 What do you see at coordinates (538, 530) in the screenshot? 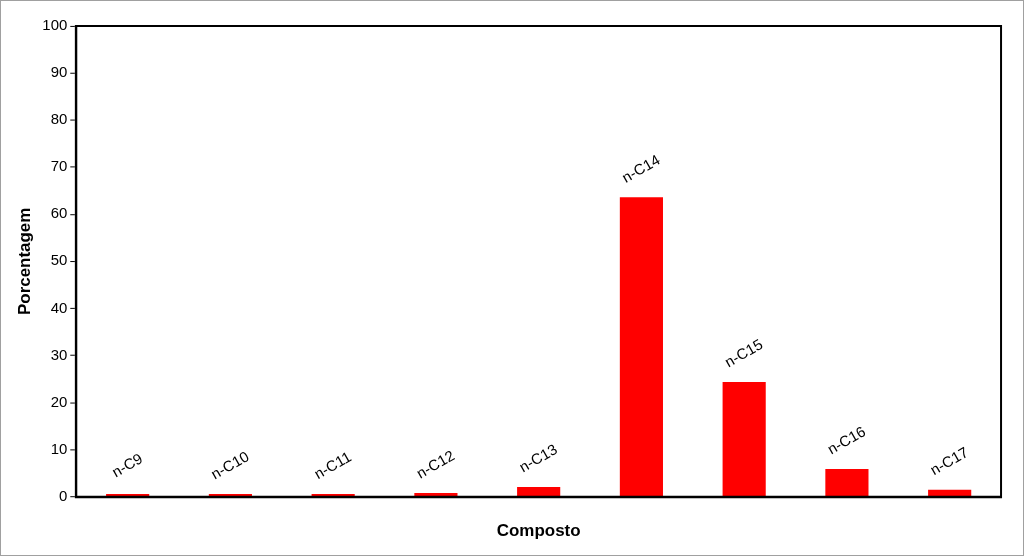
I see `x-axis-title: Composto` at bounding box center [538, 530].